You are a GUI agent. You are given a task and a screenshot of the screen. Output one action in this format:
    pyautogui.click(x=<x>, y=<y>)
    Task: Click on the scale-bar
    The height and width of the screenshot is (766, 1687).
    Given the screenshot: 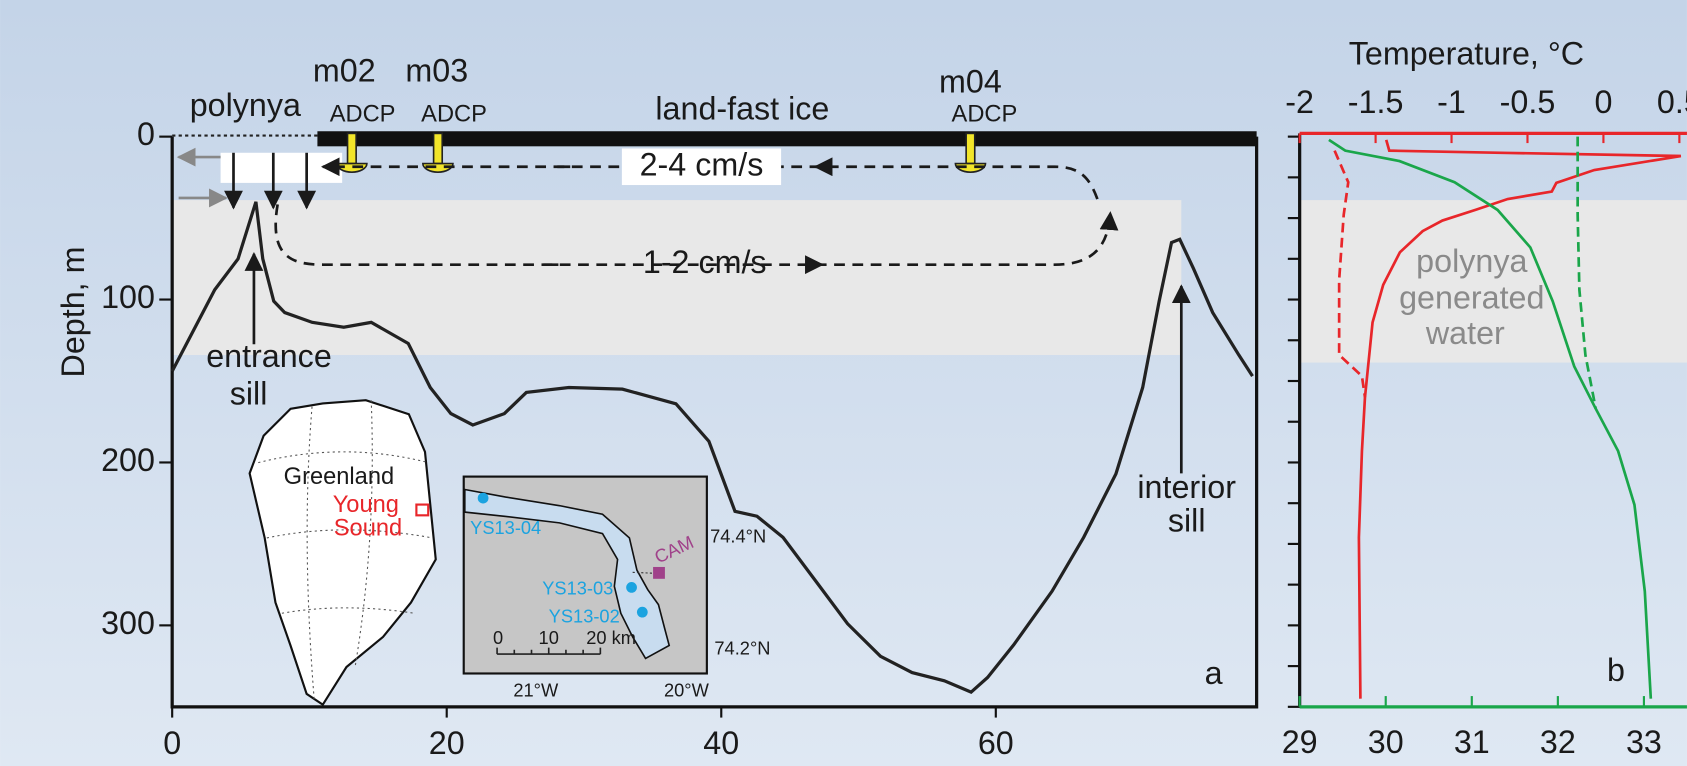 What is the action you would take?
    pyautogui.click(x=549, y=651)
    